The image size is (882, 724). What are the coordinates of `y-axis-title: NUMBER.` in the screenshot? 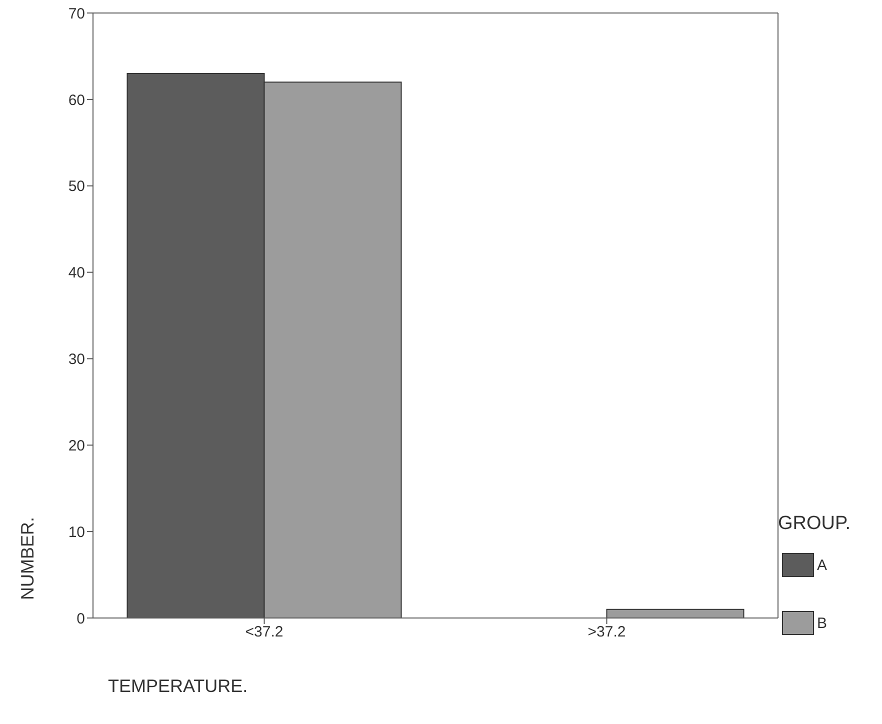 It's located at (28, 559).